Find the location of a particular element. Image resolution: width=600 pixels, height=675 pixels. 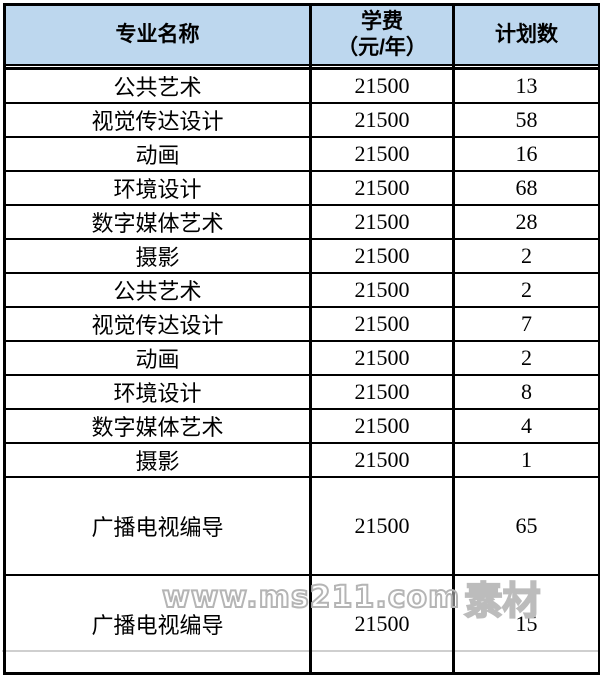

table-row: 视觉传达设计 21500 58 is located at coordinates (301, 120).